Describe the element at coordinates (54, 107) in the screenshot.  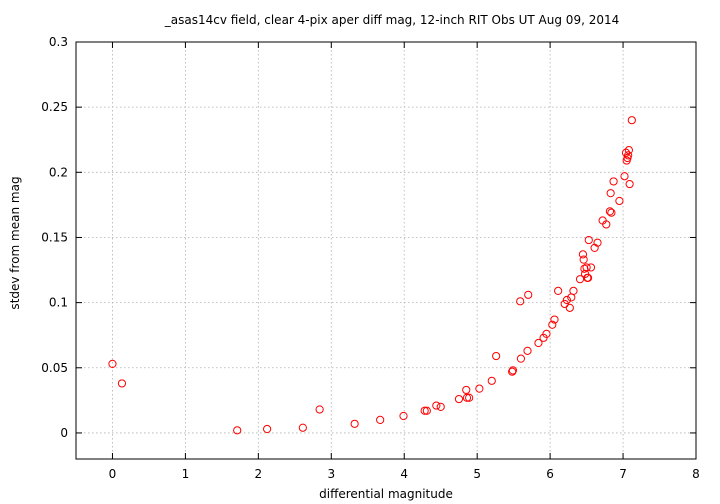
I see `y-tick-label: 0.25` at that location.